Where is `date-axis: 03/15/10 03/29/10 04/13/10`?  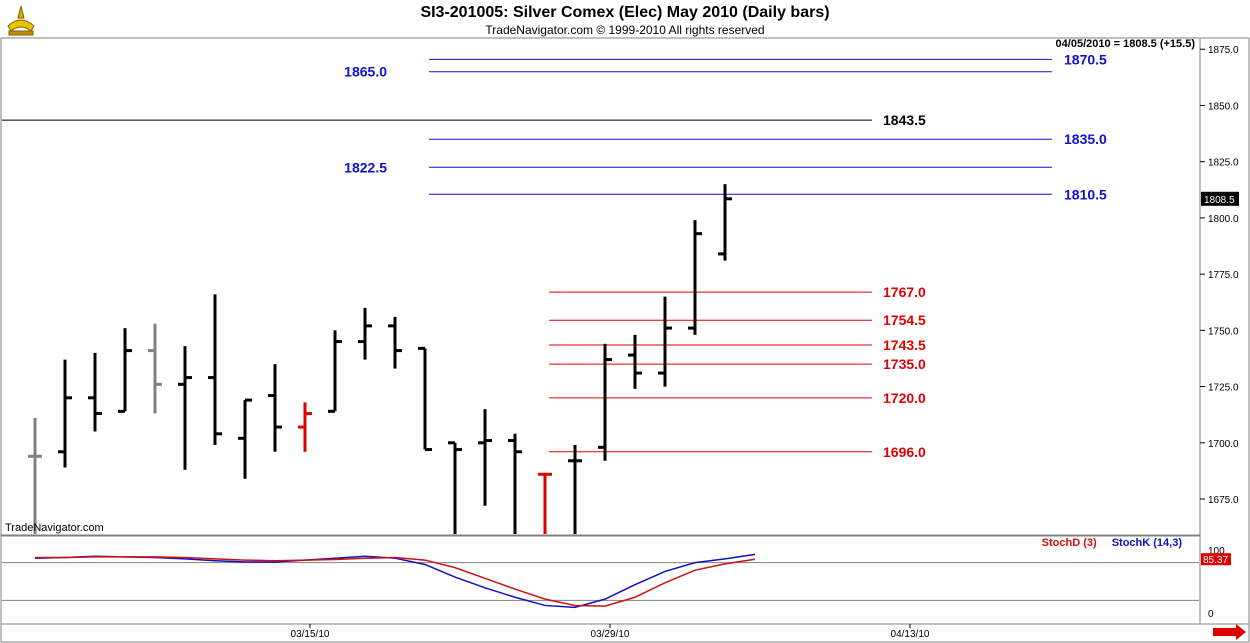 date-axis: 03/15/10 03/29/10 04/13/10 is located at coordinates (610, 632).